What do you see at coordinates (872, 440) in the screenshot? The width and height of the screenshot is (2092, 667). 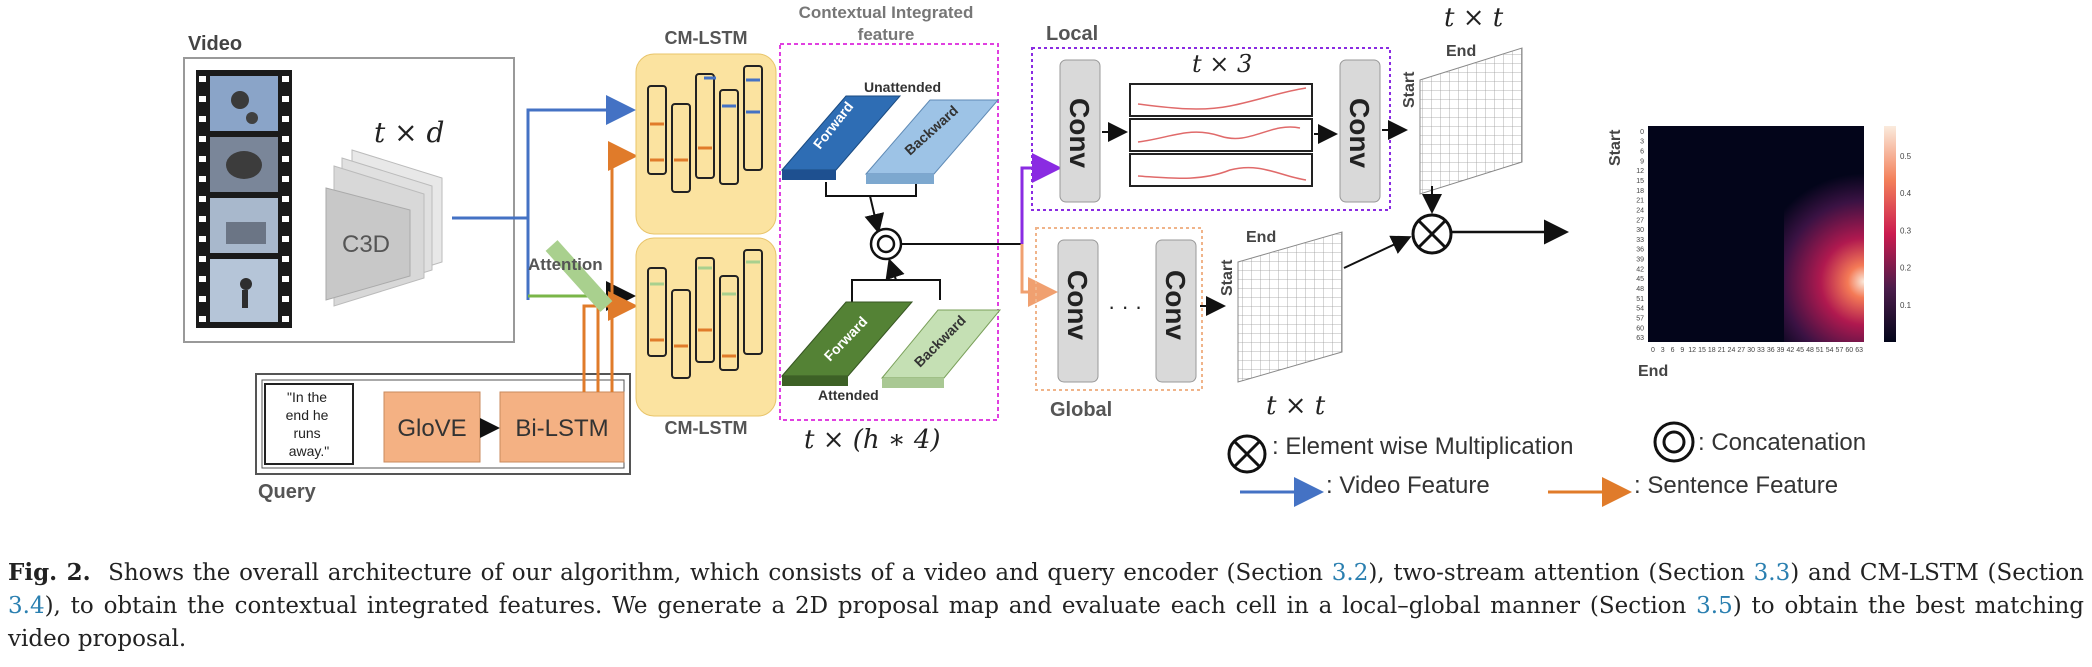 I see `cif-dim-label: t × (h ∗ 4)` at bounding box center [872, 440].